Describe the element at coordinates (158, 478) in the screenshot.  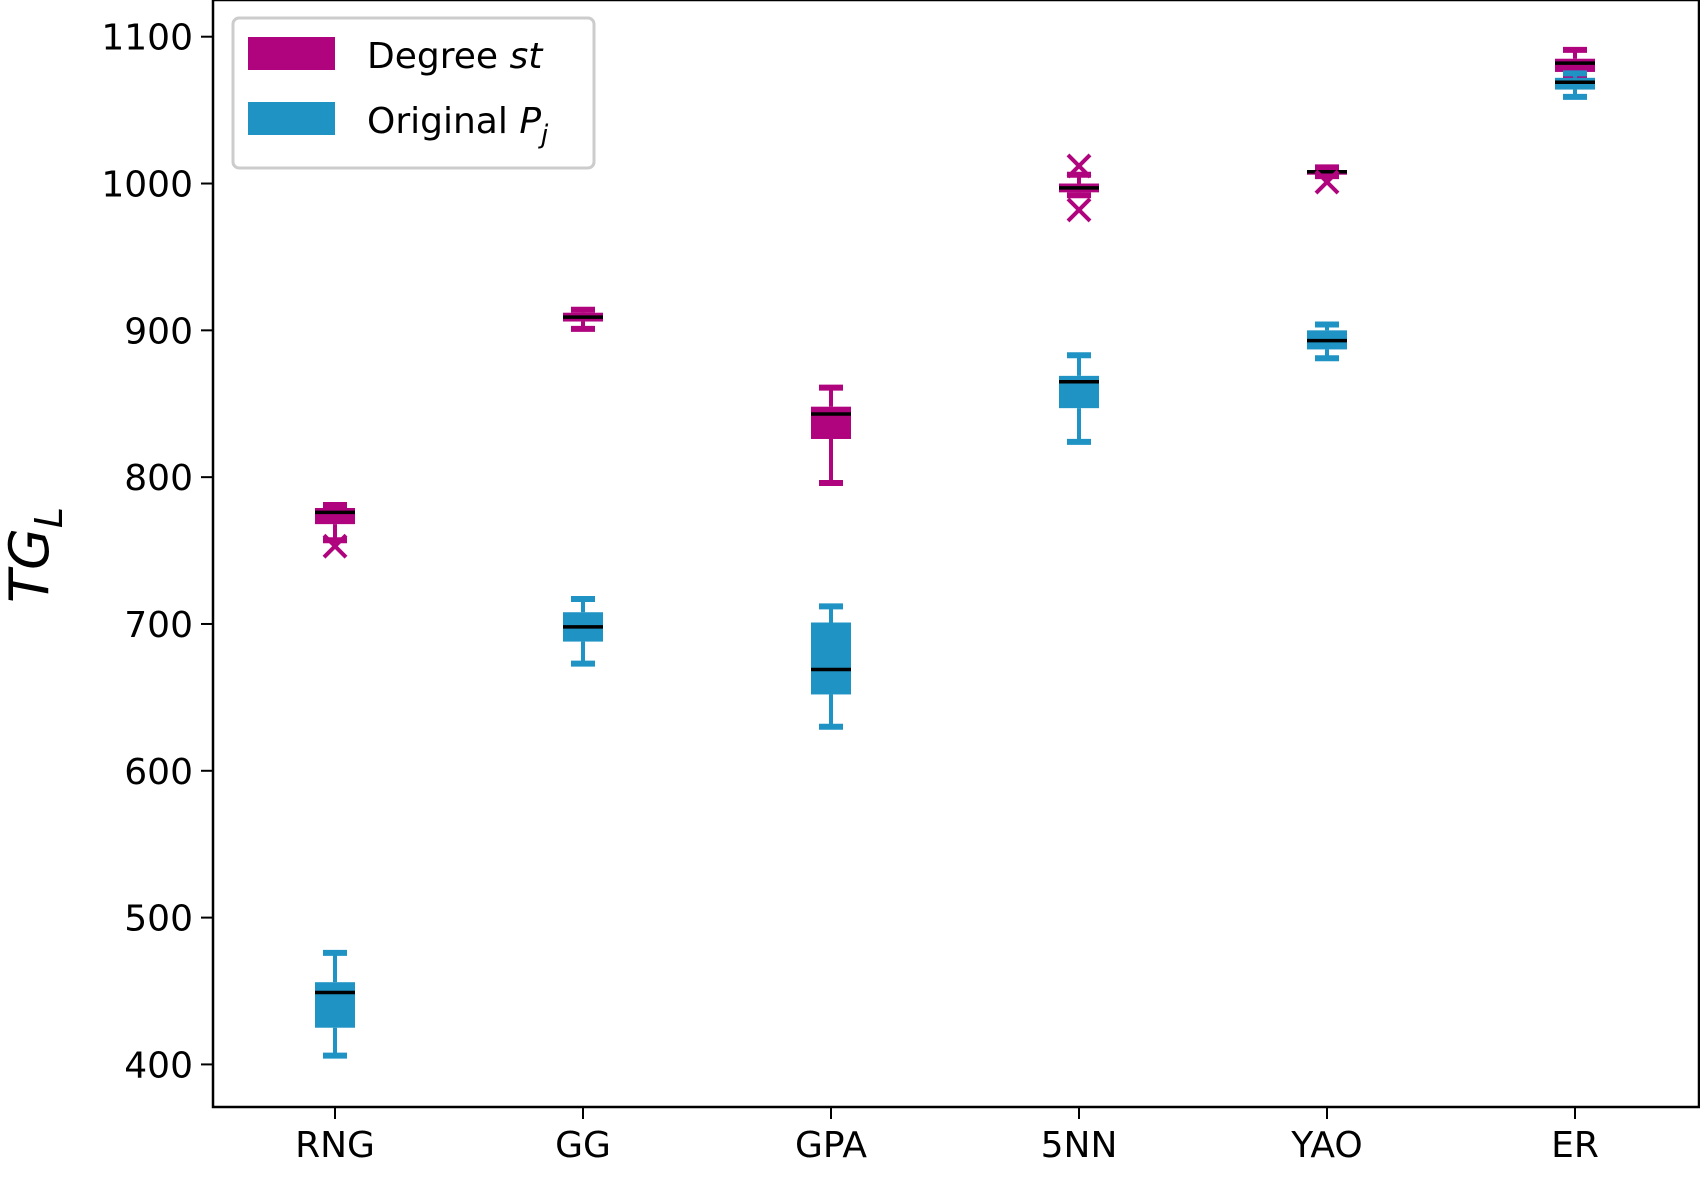
I see `y-tick-label: 800` at that location.